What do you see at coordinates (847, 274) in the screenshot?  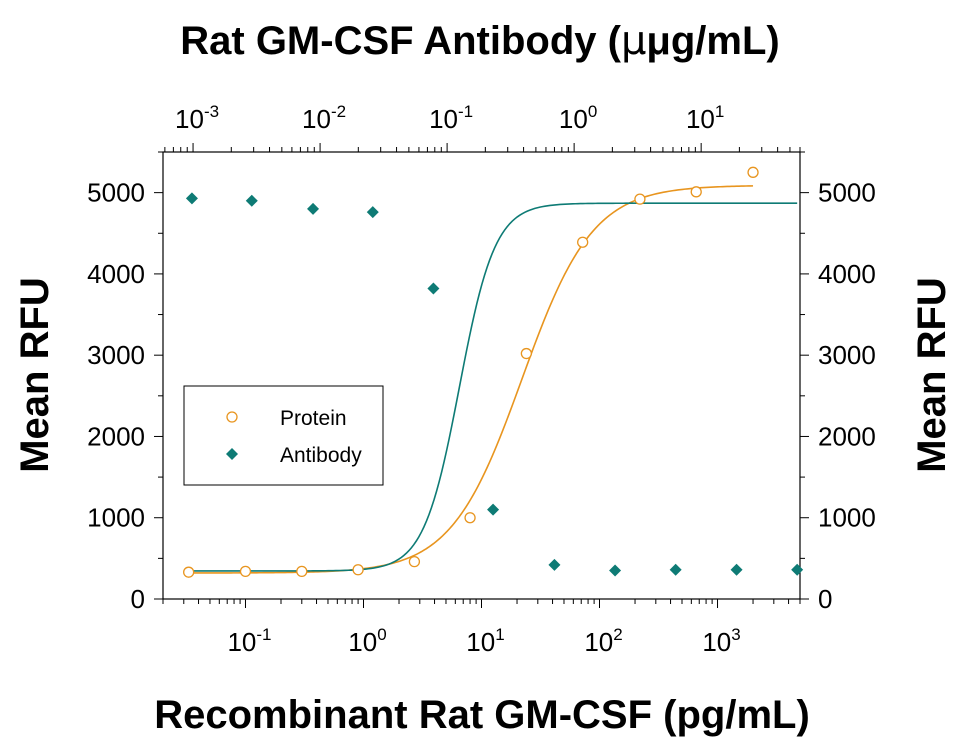 I see `y-tick-label-right: 4000` at bounding box center [847, 274].